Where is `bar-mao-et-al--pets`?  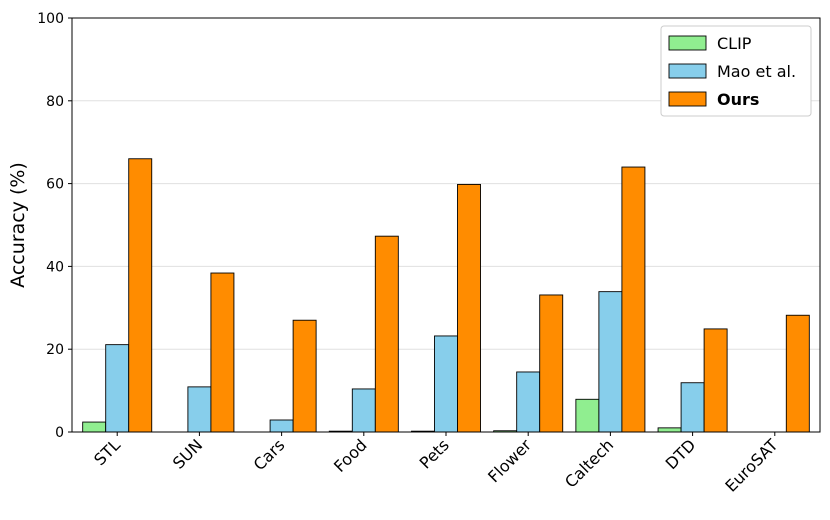
bar-mao-et-al--pets is located at coordinates (446, 384).